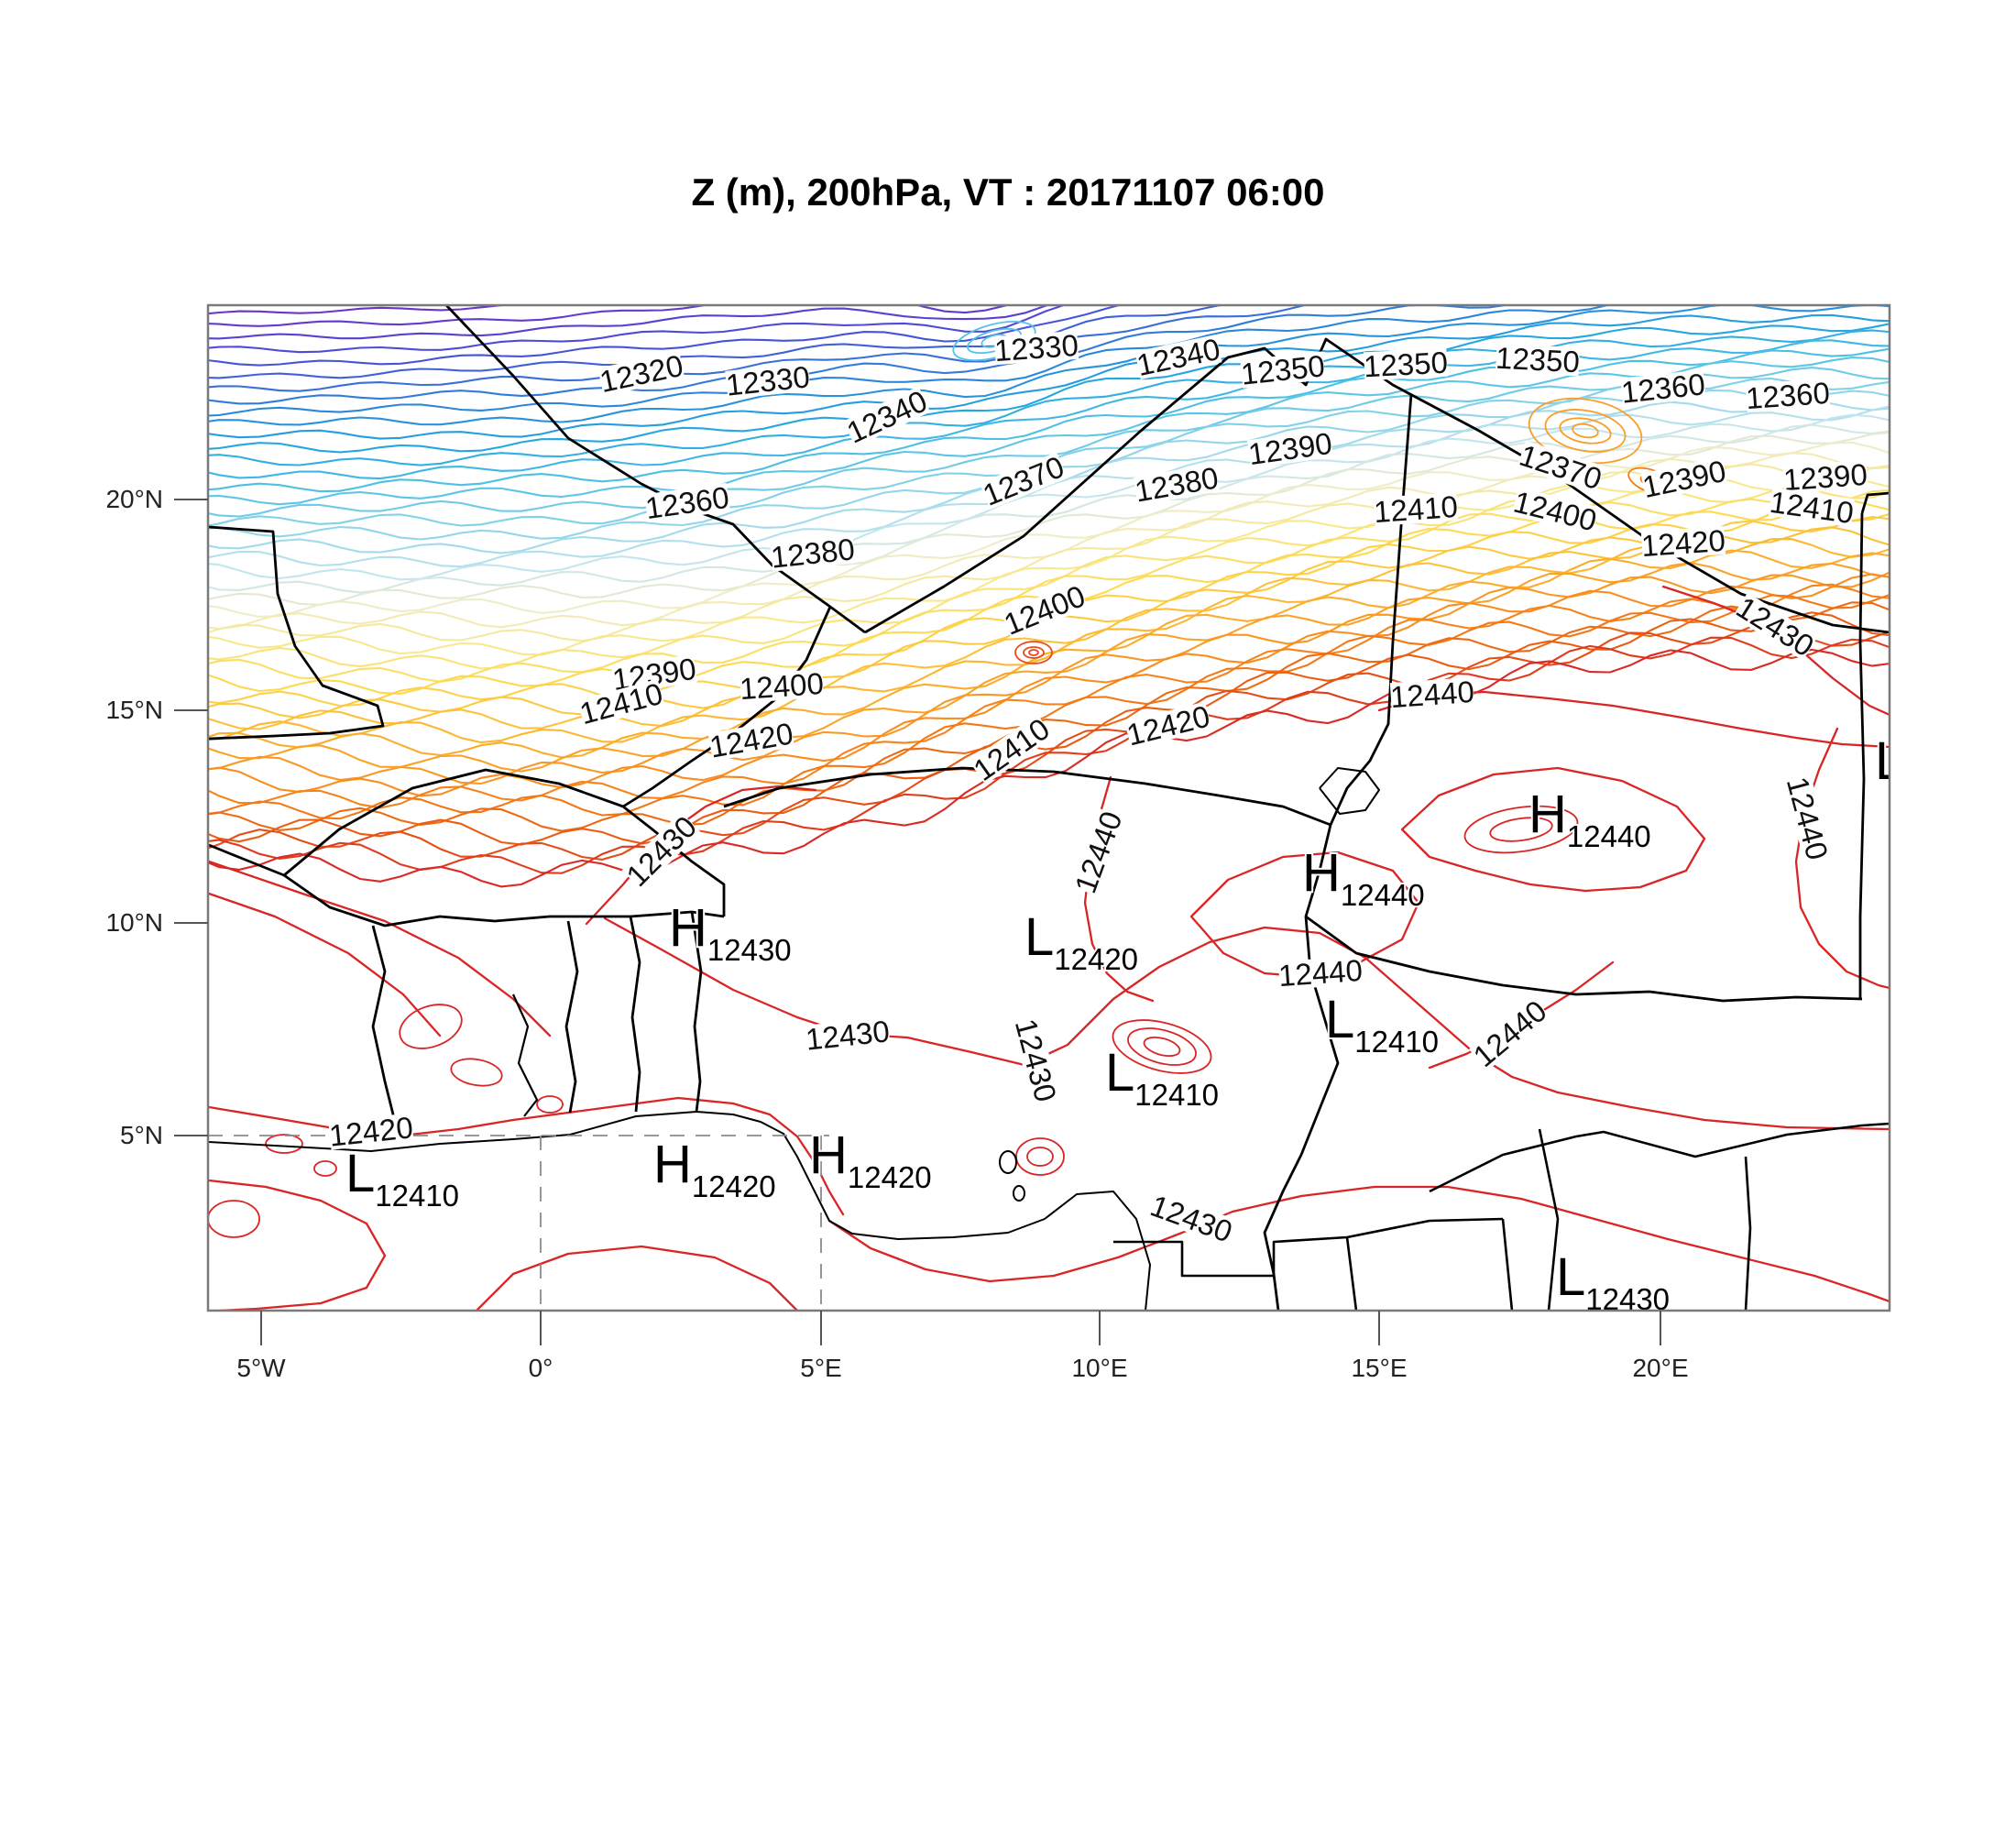 The image size is (2016, 1833). I want to click on pressure-center-text: L, so click(1889, 761).